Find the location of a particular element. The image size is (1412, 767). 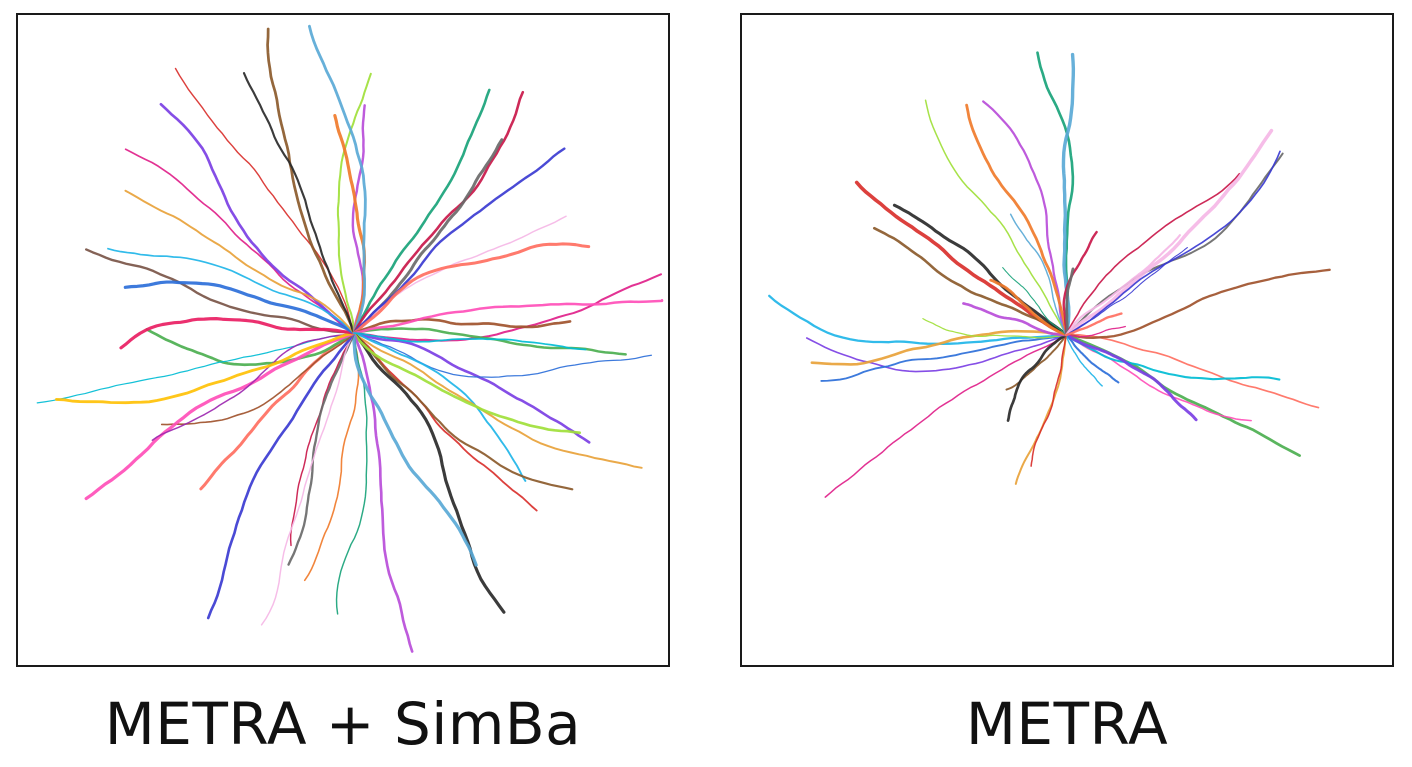

caption-metra-simba: METRA + SimBa is located at coordinates (343, 724).